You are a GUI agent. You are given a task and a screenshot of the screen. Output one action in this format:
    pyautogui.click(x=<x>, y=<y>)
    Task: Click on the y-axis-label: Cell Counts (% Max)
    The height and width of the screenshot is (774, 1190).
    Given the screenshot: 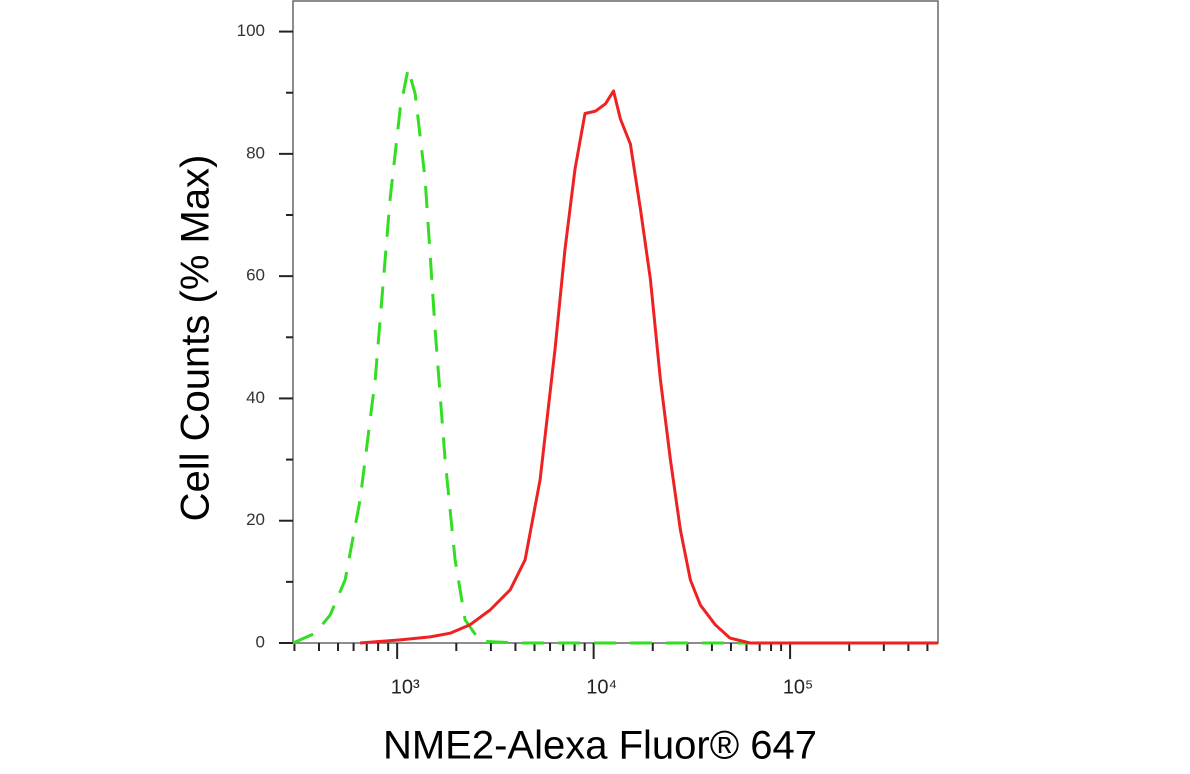 What is the action you would take?
    pyautogui.click(x=196, y=338)
    